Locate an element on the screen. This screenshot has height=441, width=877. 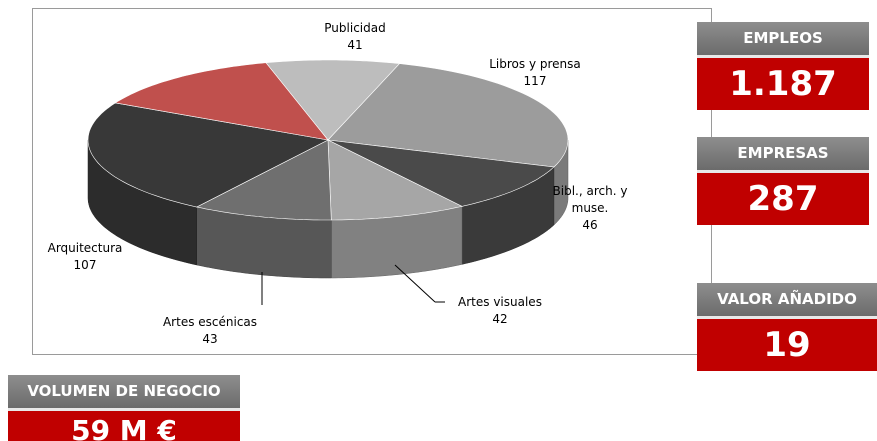
kpi-label: EMPRESAS is located at coordinates (783, 153).